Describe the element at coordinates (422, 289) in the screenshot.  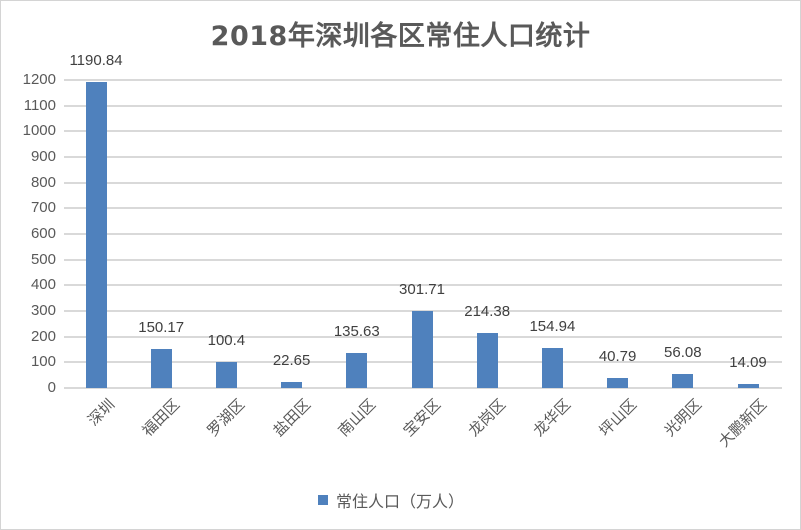
I see `data-label: 301.71` at that location.